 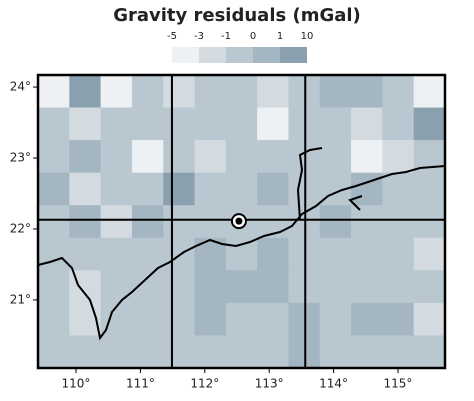 What do you see at coordinates (20, 228) in the screenshot?
I see `y-tick-label: 22°` at bounding box center [20, 228].